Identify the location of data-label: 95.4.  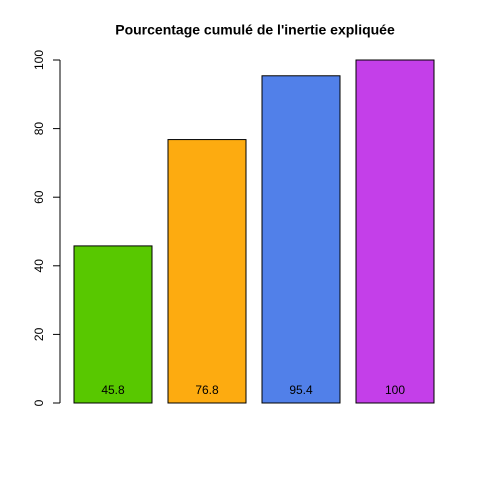
(301, 390).